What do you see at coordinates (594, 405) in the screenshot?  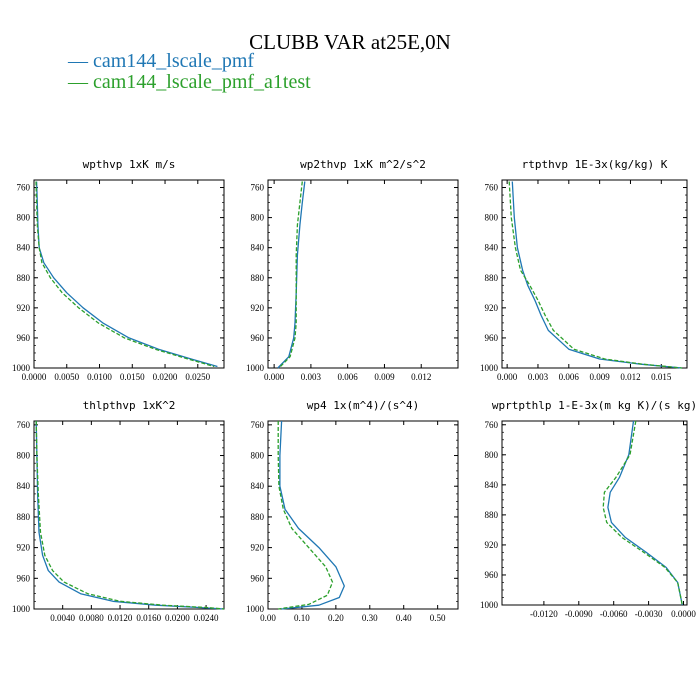 I see `panel-title: wprtpthlp 1-E-3x(m kg K)/(s kg)` at bounding box center [594, 405].